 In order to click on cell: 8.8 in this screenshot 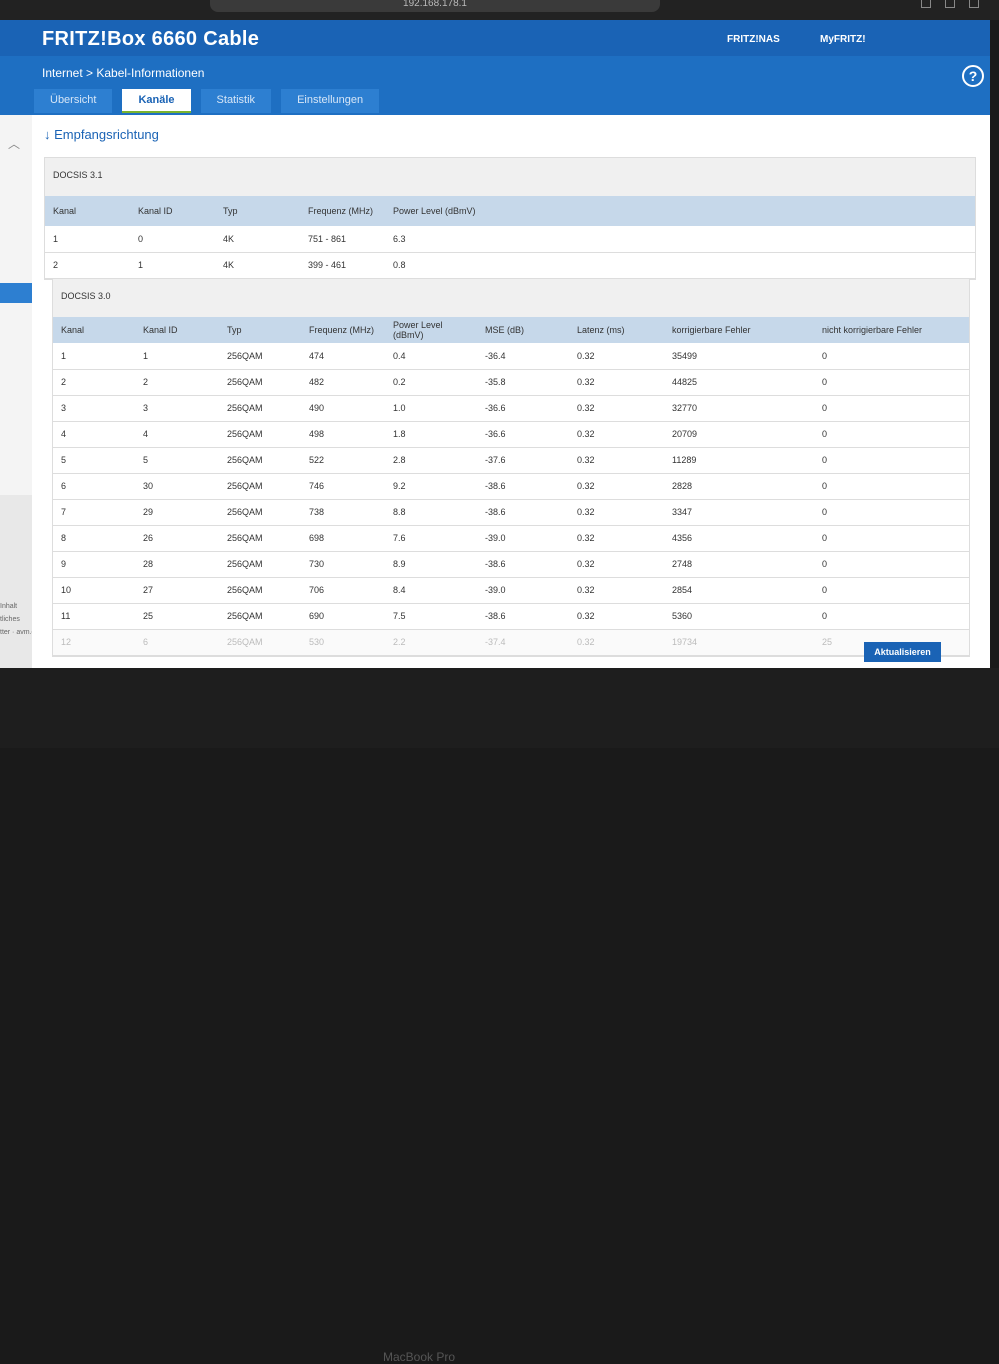, I will do `click(431, 512)`.